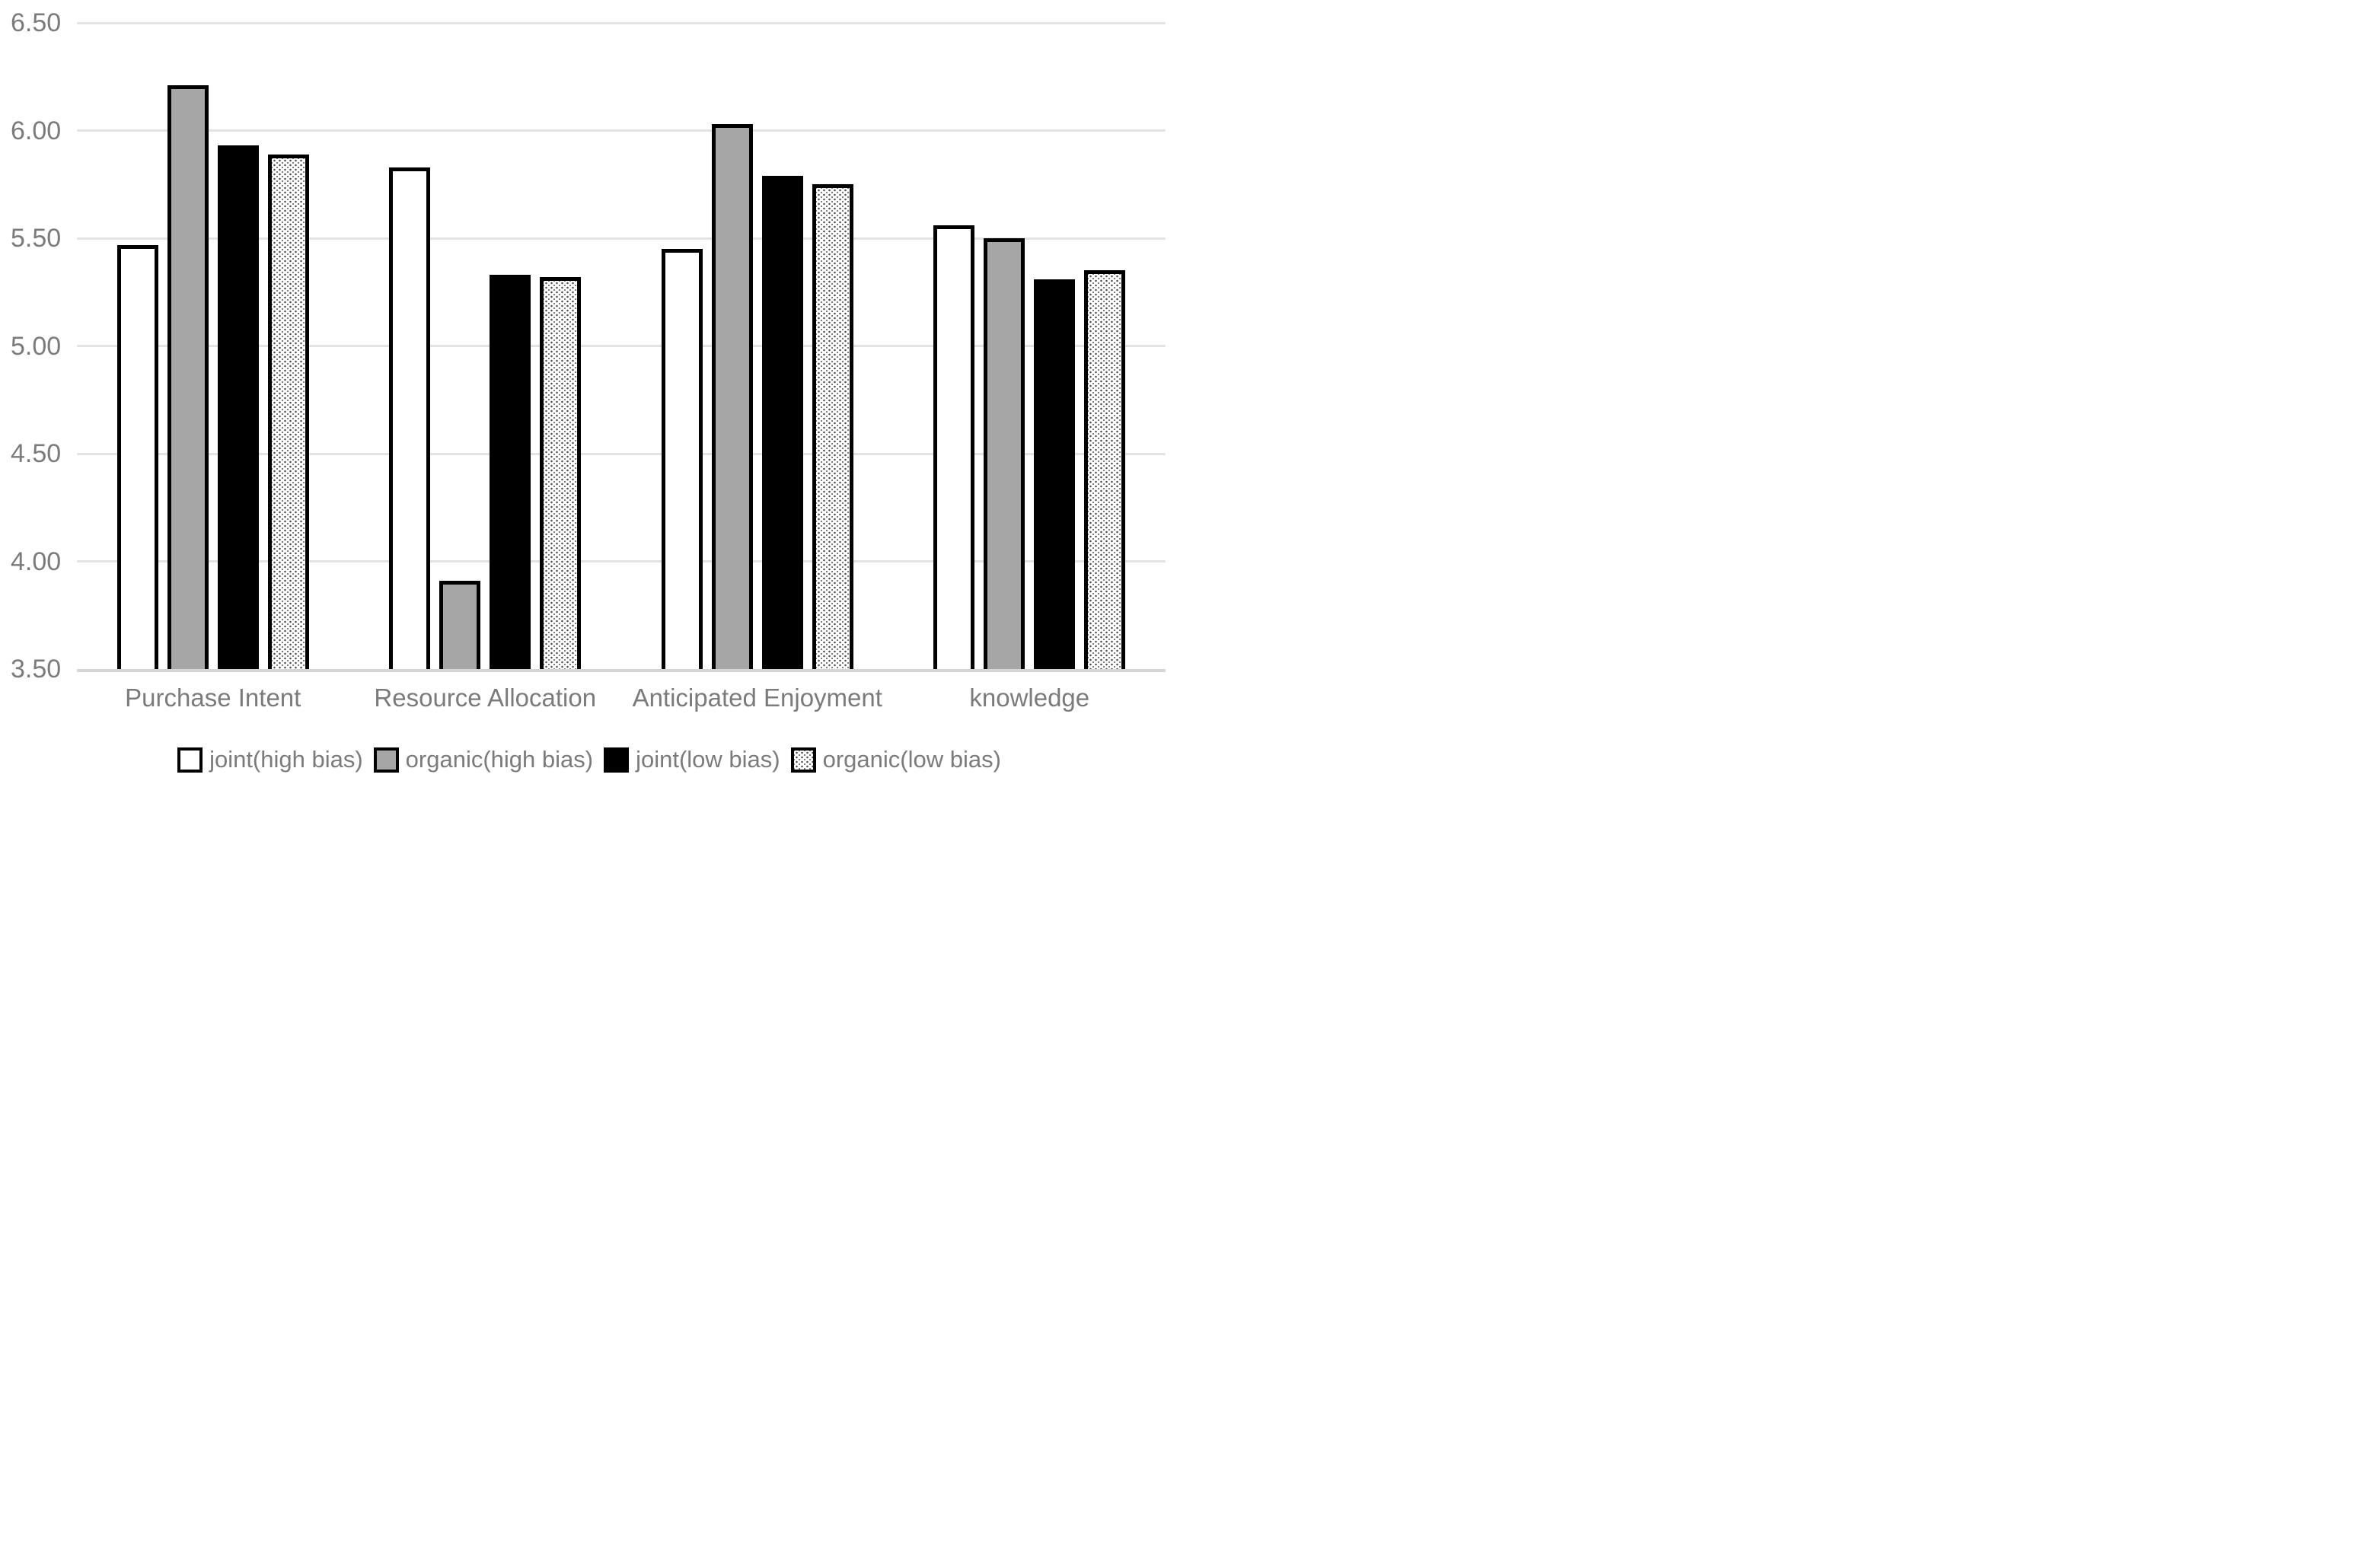 This screenshot has width=2357, height=1568. What do you see at coordinates (190, 760) in the screenshot?
I see `legend-swatch-white-icon` at bounding box center [190, 760].